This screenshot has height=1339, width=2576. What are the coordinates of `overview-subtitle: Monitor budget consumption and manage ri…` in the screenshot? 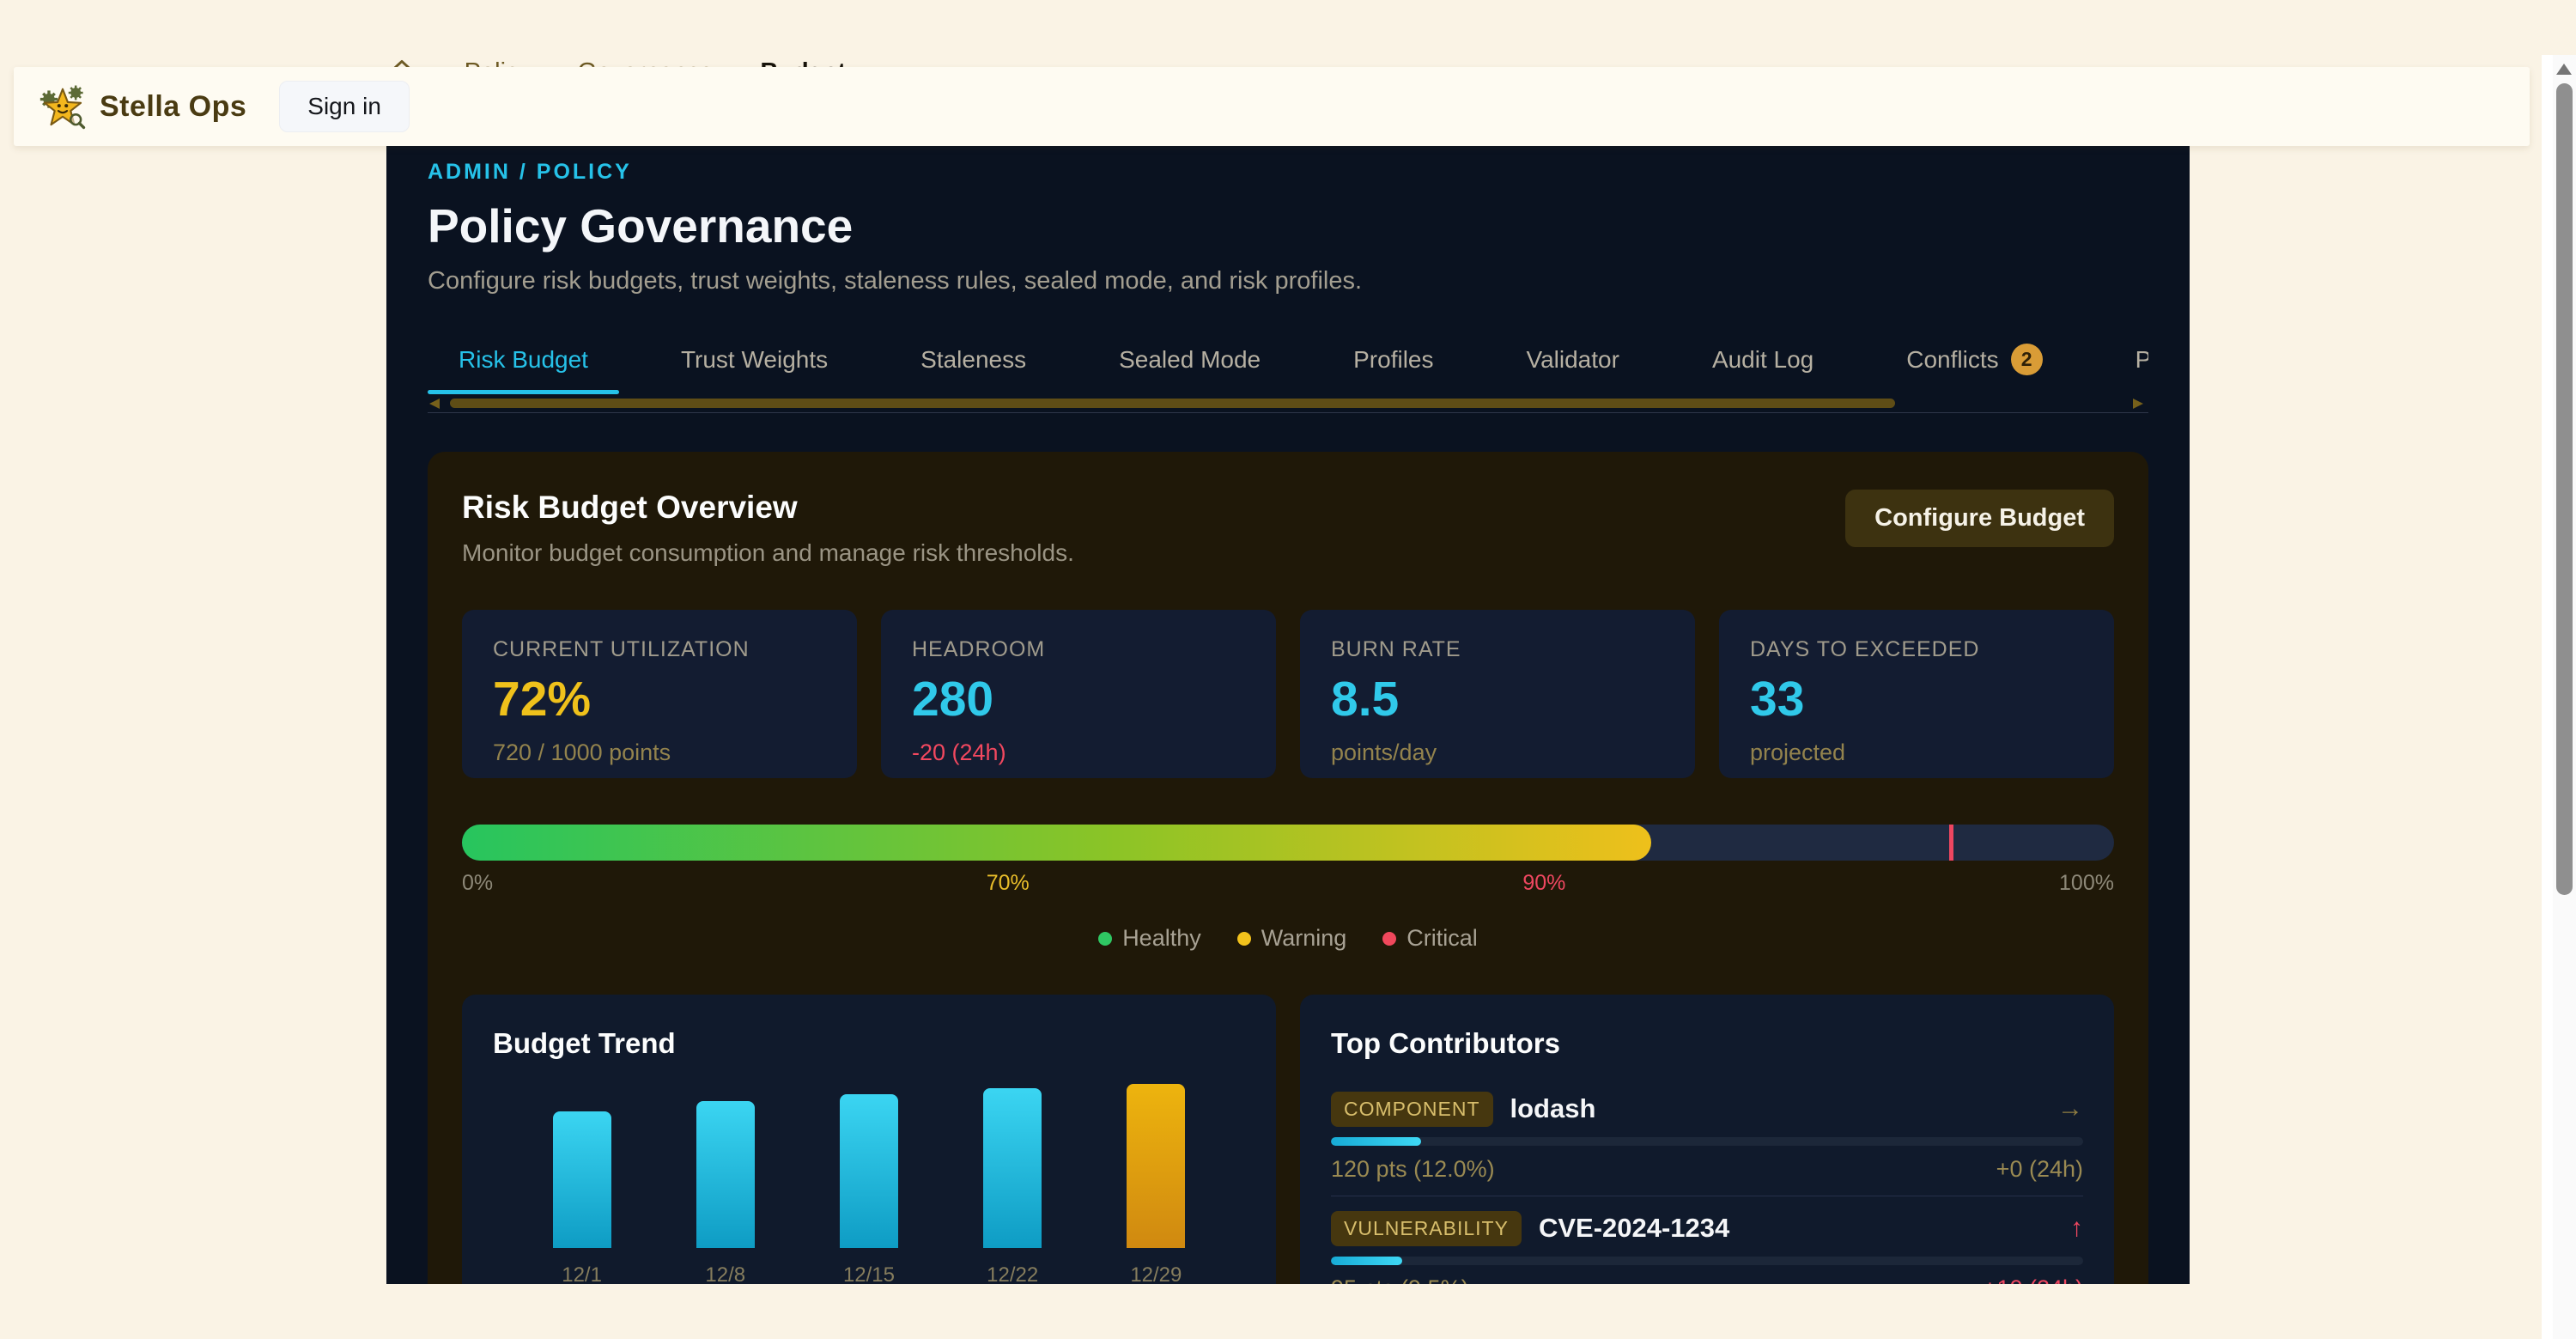 It's located at (768, 552).